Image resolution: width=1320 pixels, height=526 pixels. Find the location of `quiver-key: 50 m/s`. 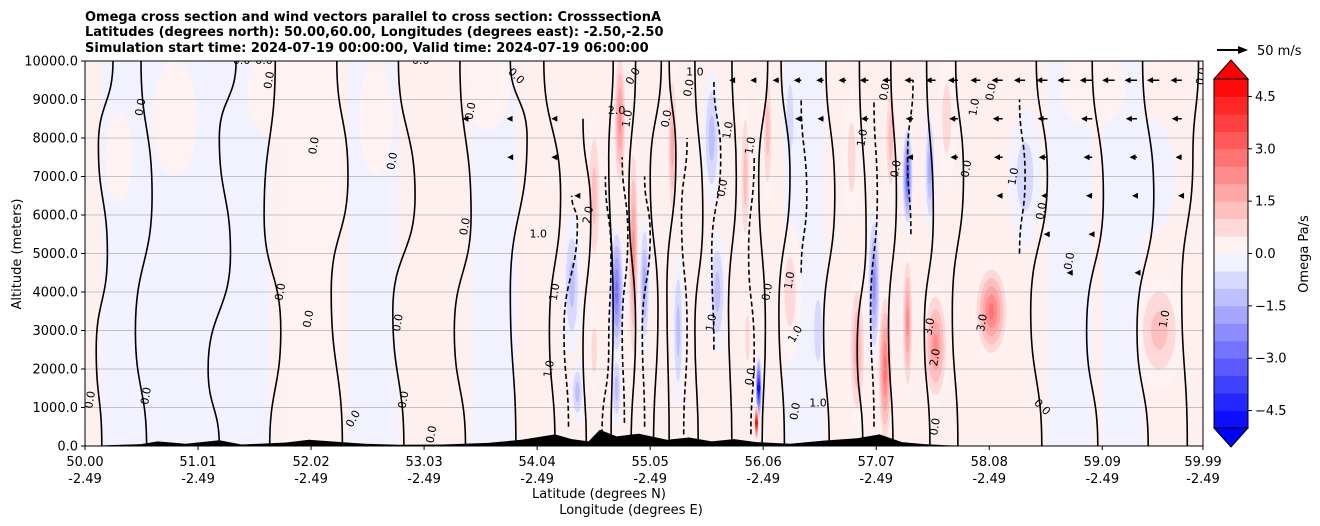

quiver-key: 50 m/s is located at coordinates (1259, 51).